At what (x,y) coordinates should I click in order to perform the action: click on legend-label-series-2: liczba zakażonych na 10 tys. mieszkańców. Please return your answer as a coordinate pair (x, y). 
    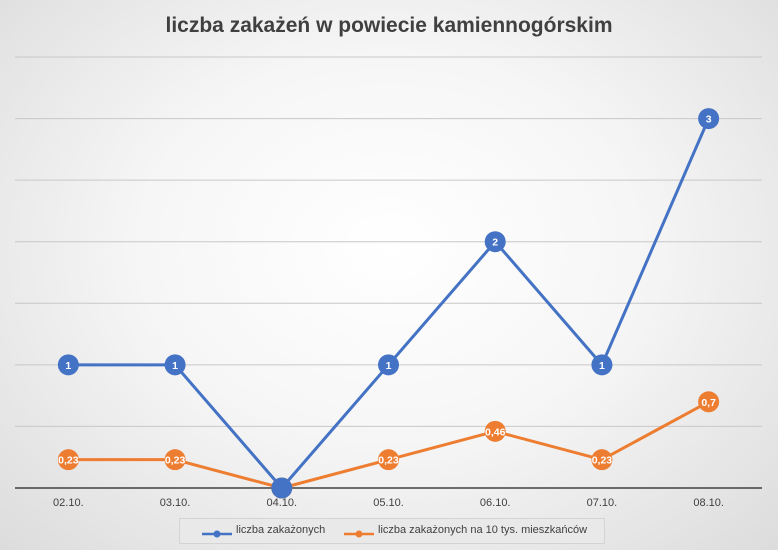
    Looking at the image, I should click on (483, 530).